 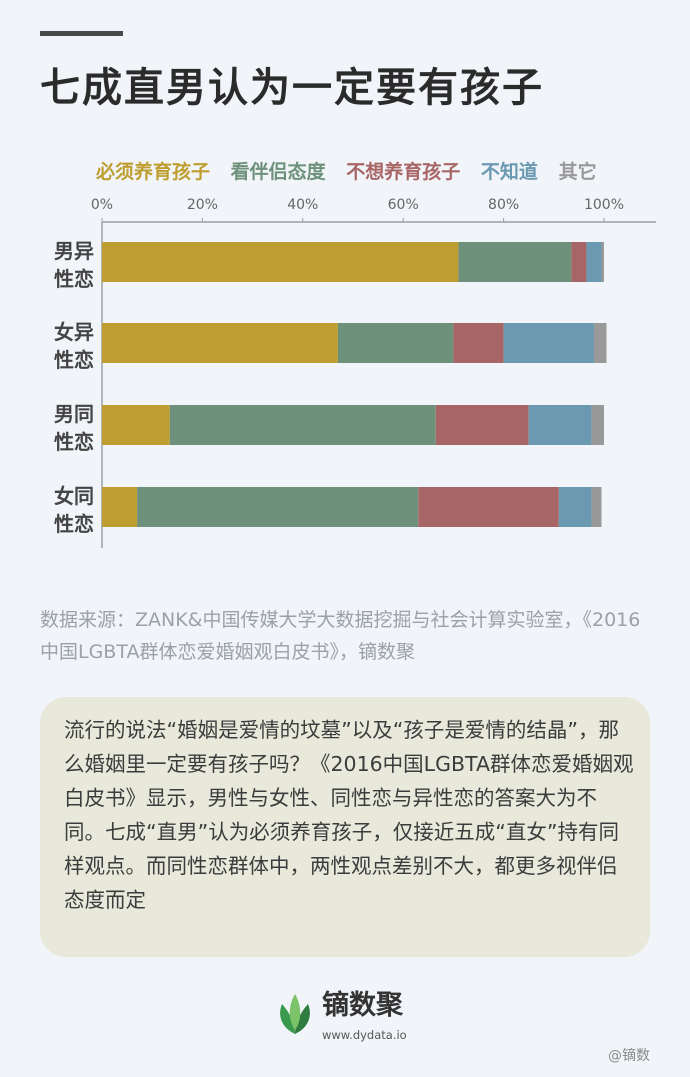 I want to click on y-category-label: 男异, so click(x=74, y=251).